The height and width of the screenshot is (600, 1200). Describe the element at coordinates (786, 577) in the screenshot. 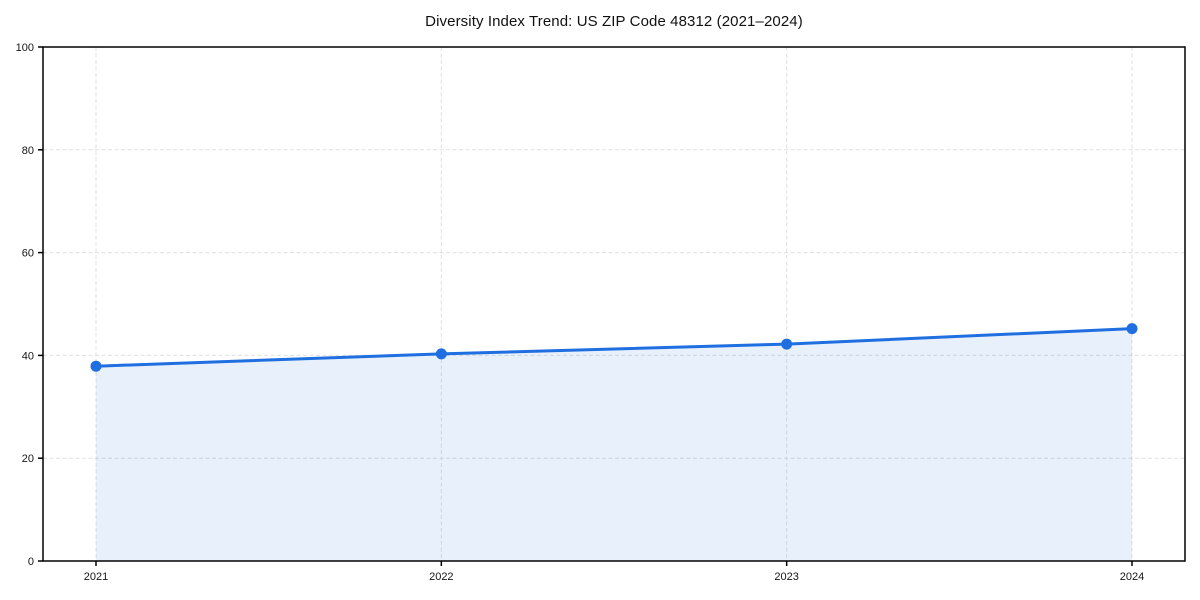

I see `x-axis-tick-label: 2023` at that location.